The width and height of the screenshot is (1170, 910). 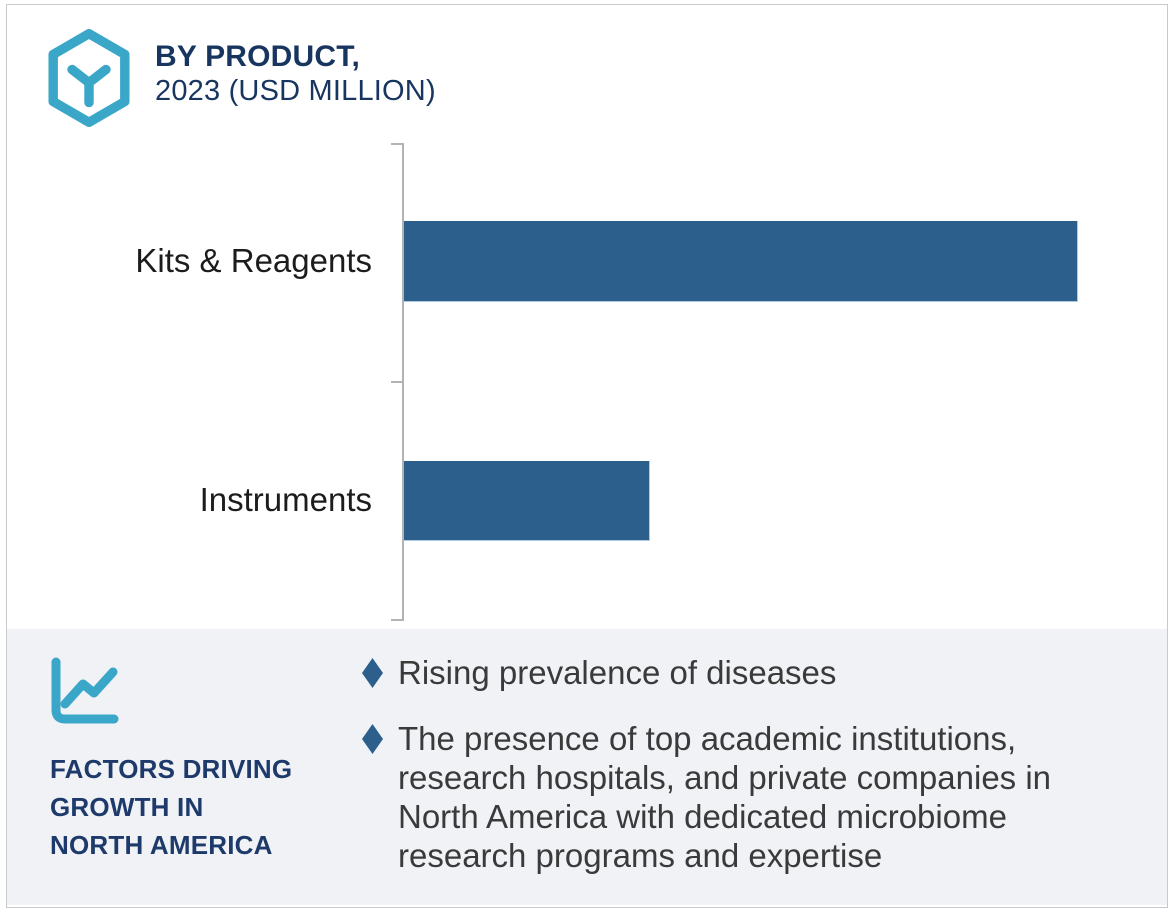 I want to click on factors-heading-line: FACTORS DRIVING, so click(x=171, y=769).